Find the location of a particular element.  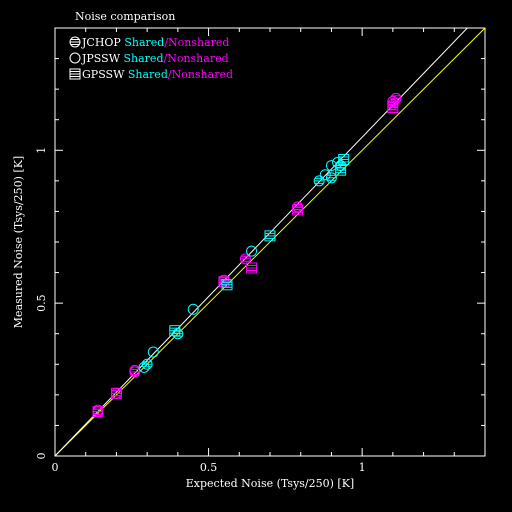

y-tick-label: 0 is located at coordinates (41, 456).